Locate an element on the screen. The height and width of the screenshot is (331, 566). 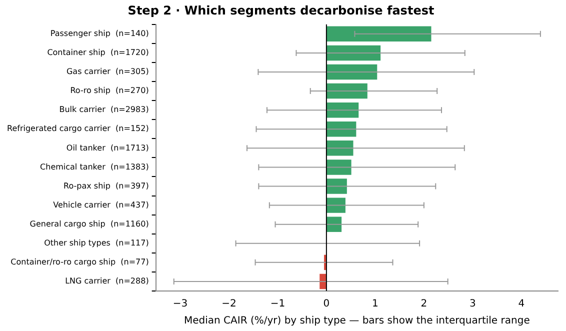
y-tick-label: Ro-pax ship (n=397) is located at coordinates (106, 185).